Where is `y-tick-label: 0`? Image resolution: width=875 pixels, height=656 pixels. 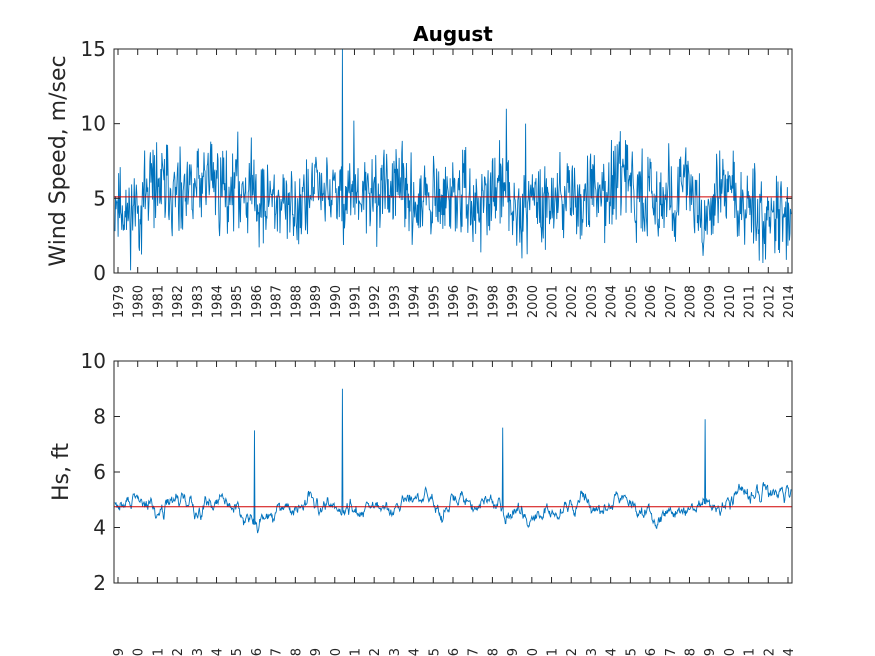 y-tick-label: 0 is located at coordinates (99, 273).